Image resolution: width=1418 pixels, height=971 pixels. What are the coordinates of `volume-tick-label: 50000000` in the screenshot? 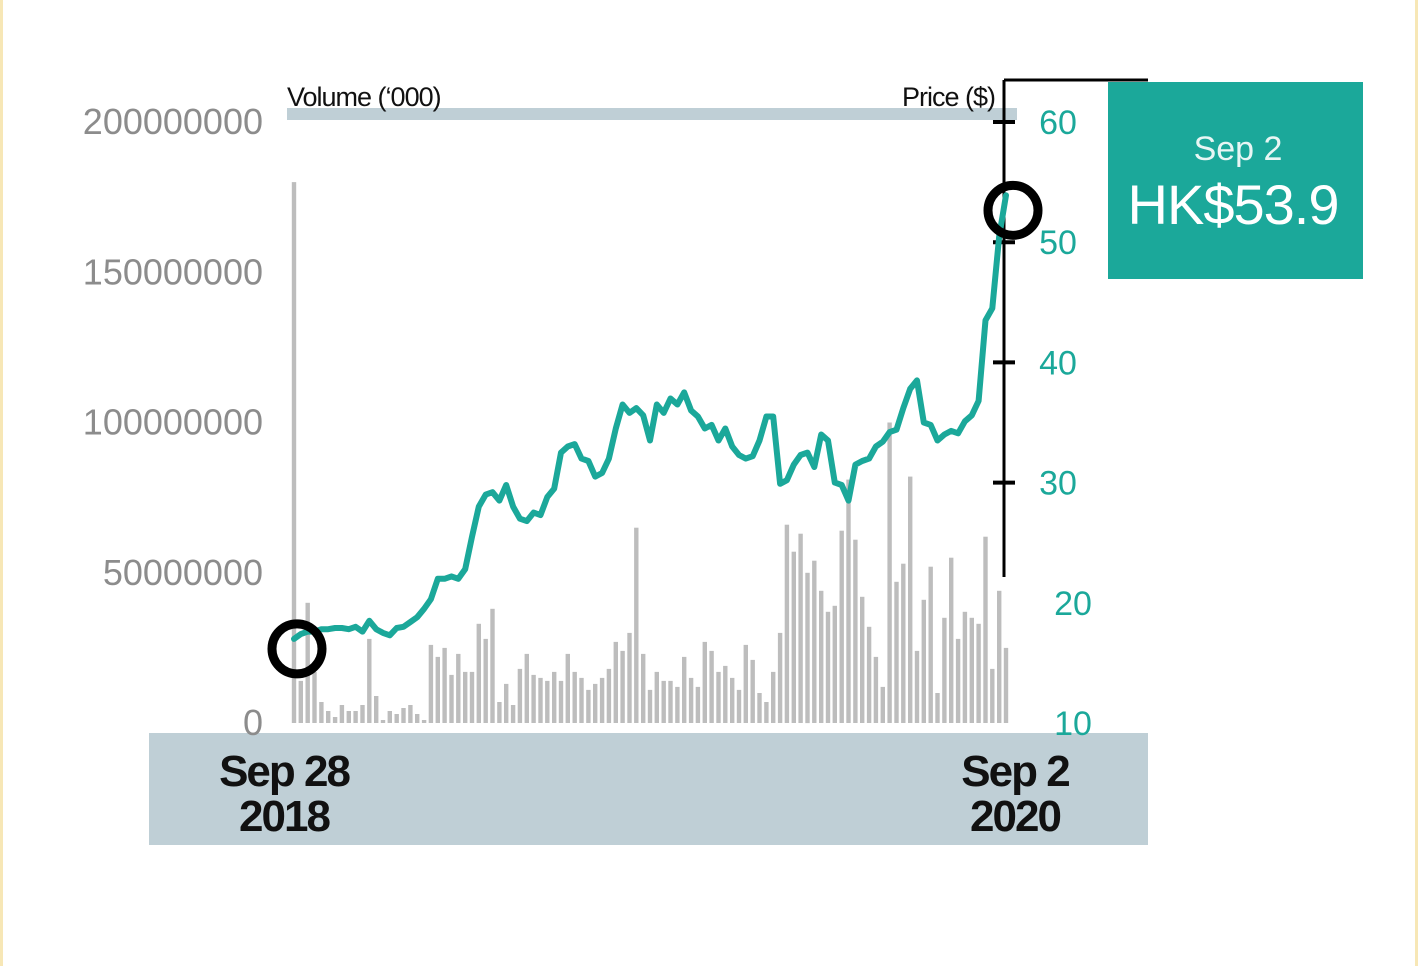 It's located at (183, 572).